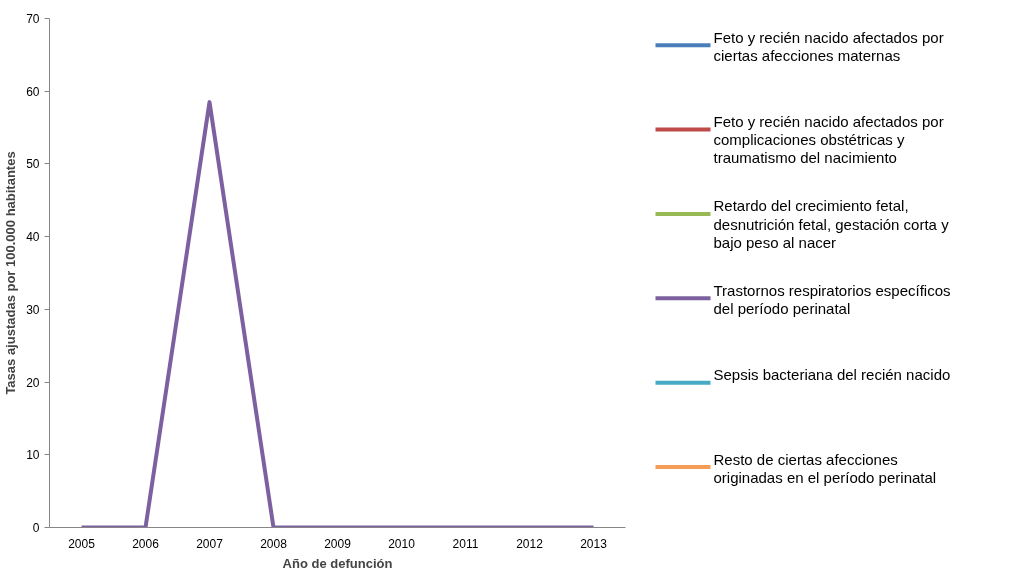 The image size is (1025, 573). What do you see at coordinates (146, 543) in the screenshot?
I see `x-tick-label: 2006` at bounding box center [146, 543].